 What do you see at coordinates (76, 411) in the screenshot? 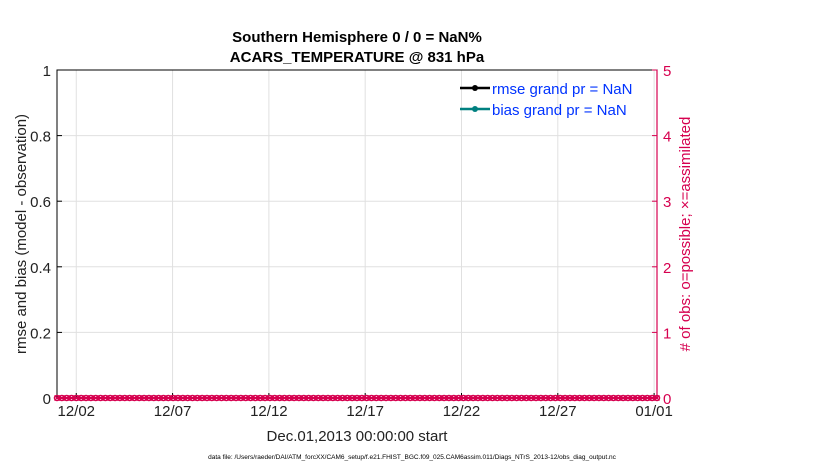
I see `x-tick-label: 12/02` at bounding box center [76, 411].